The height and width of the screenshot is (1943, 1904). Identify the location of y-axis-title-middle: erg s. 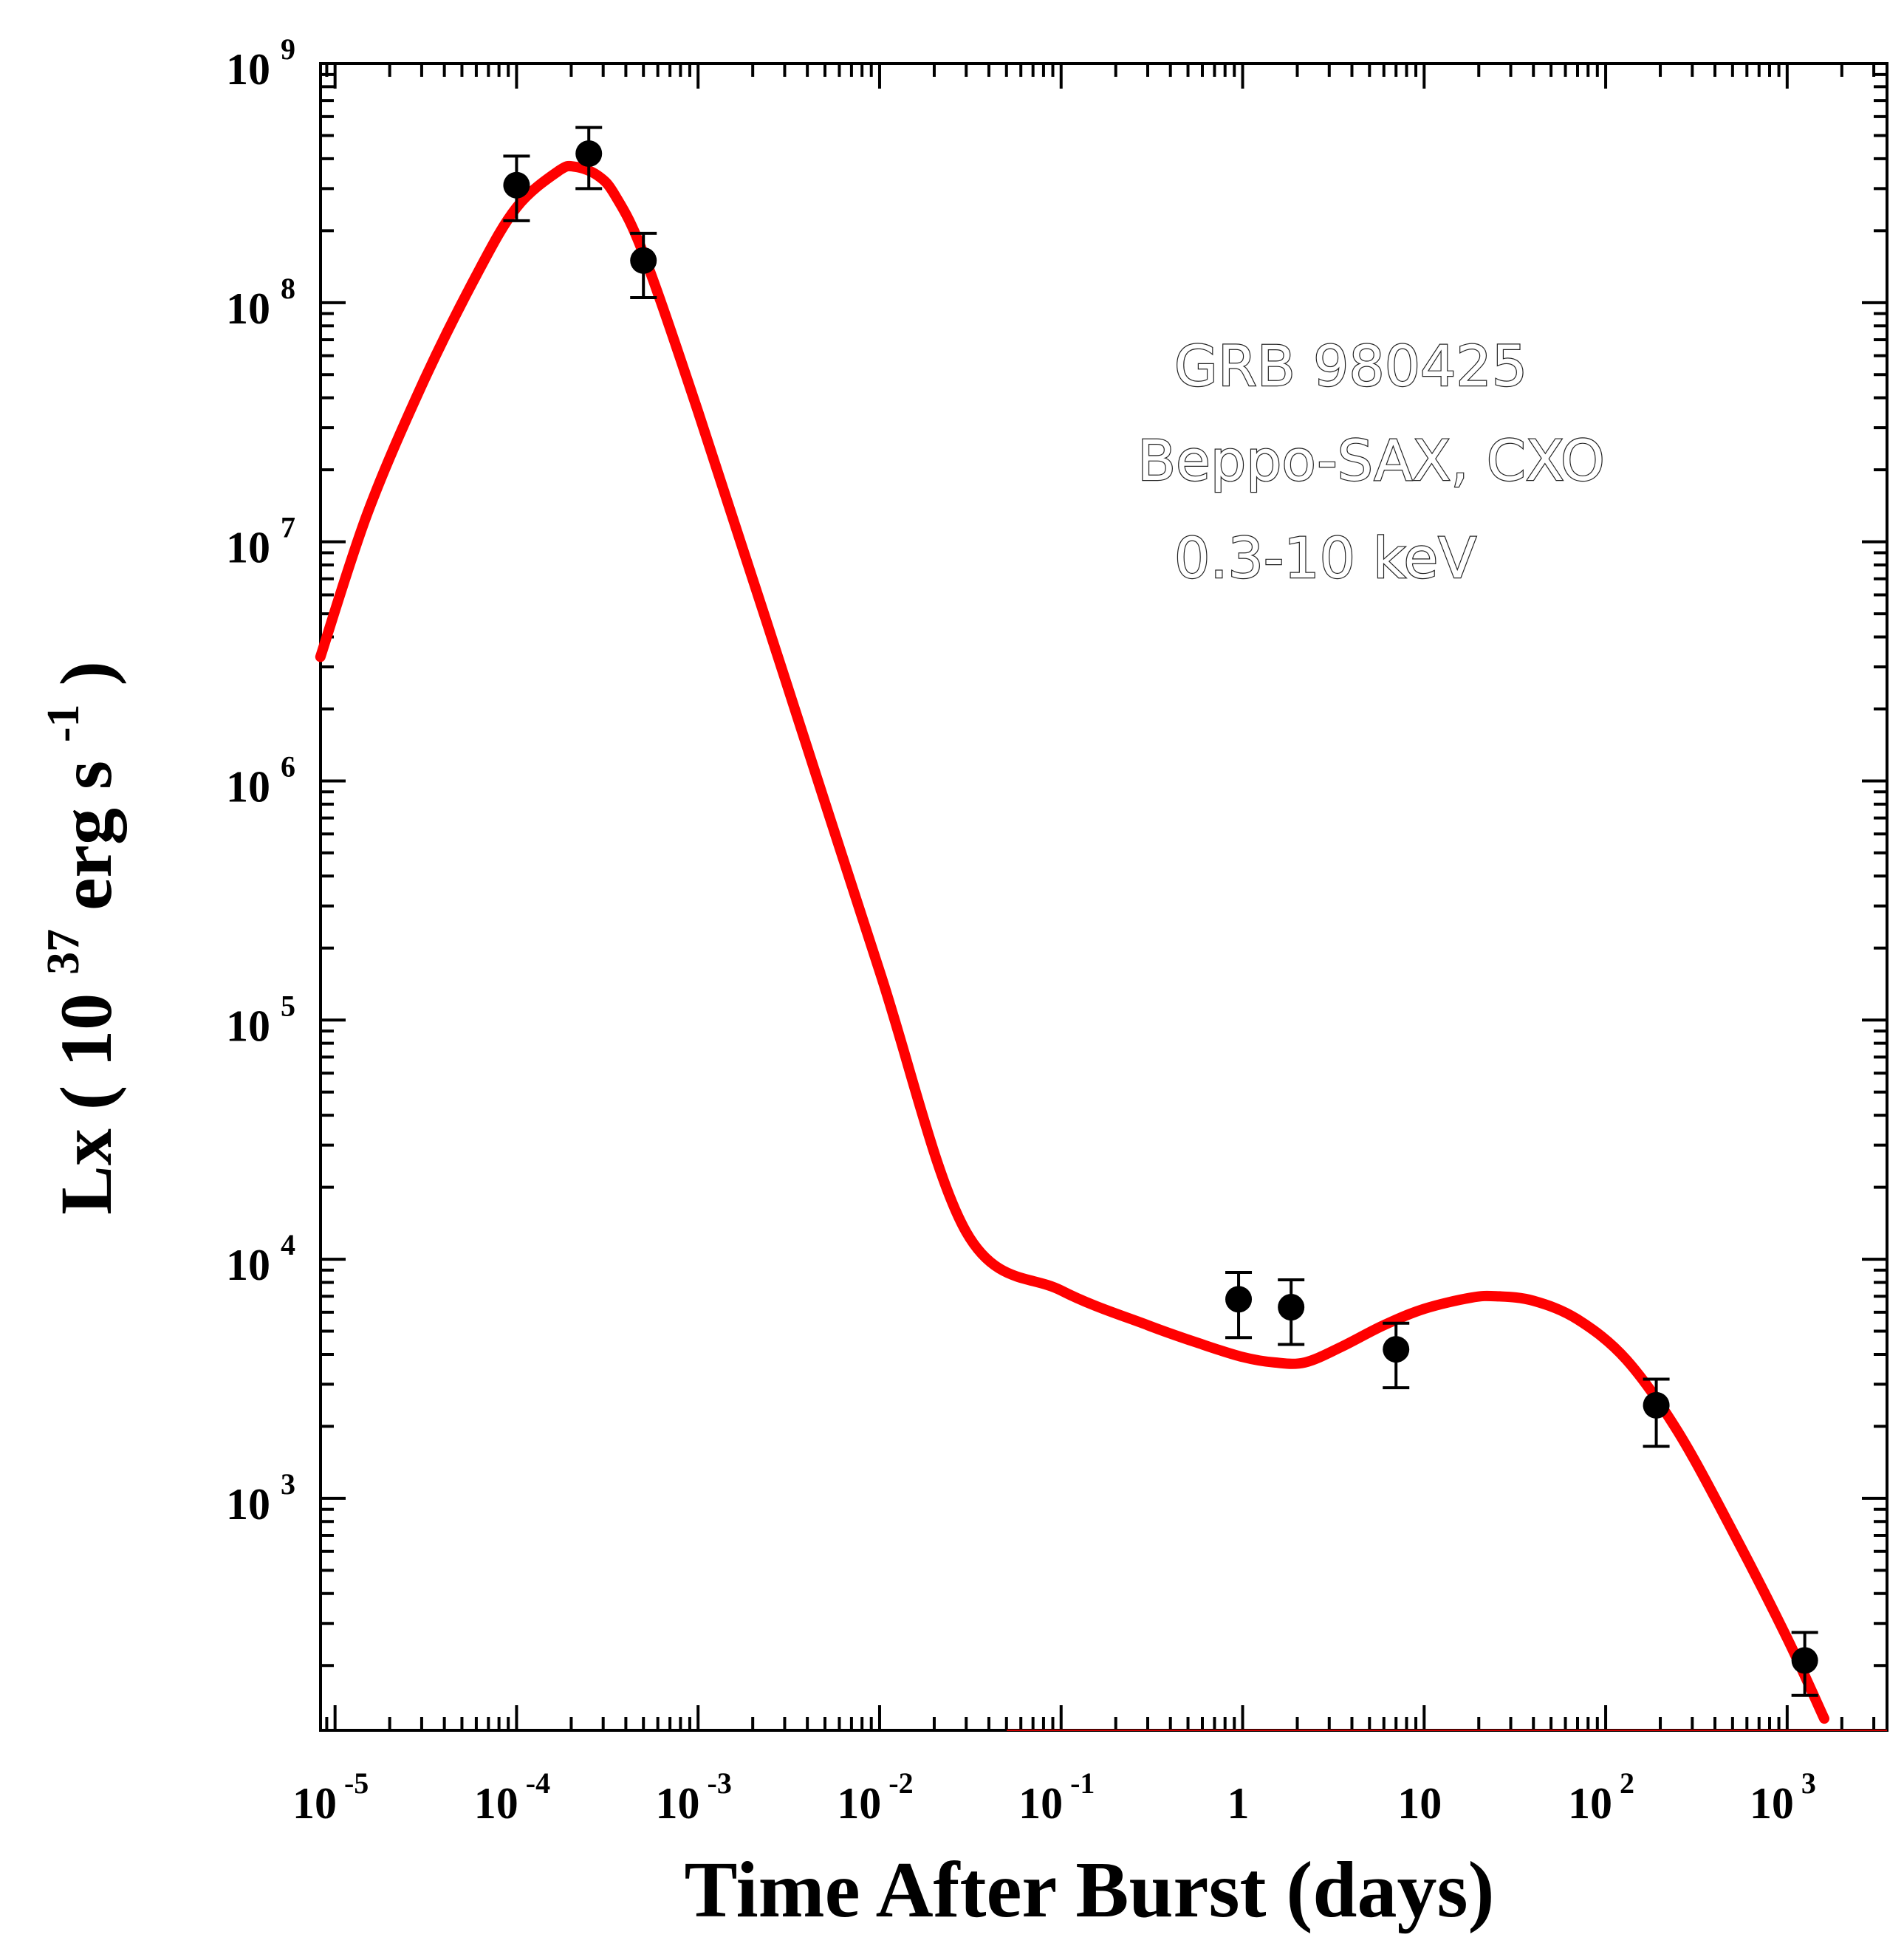
(86, 836).